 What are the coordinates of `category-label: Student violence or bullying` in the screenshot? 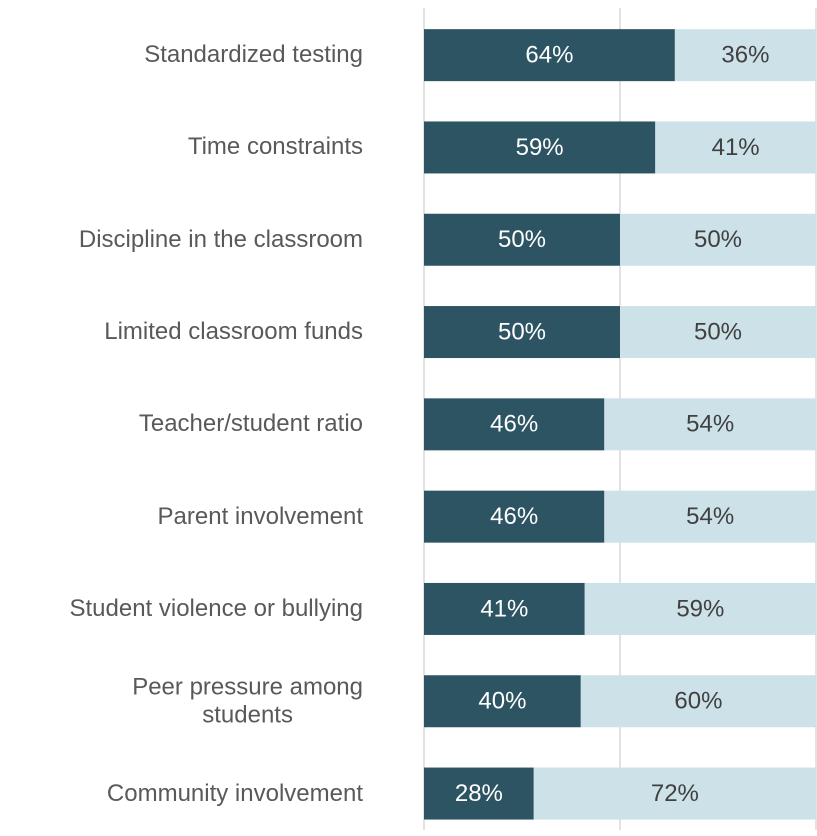 It's located at (216, 609).